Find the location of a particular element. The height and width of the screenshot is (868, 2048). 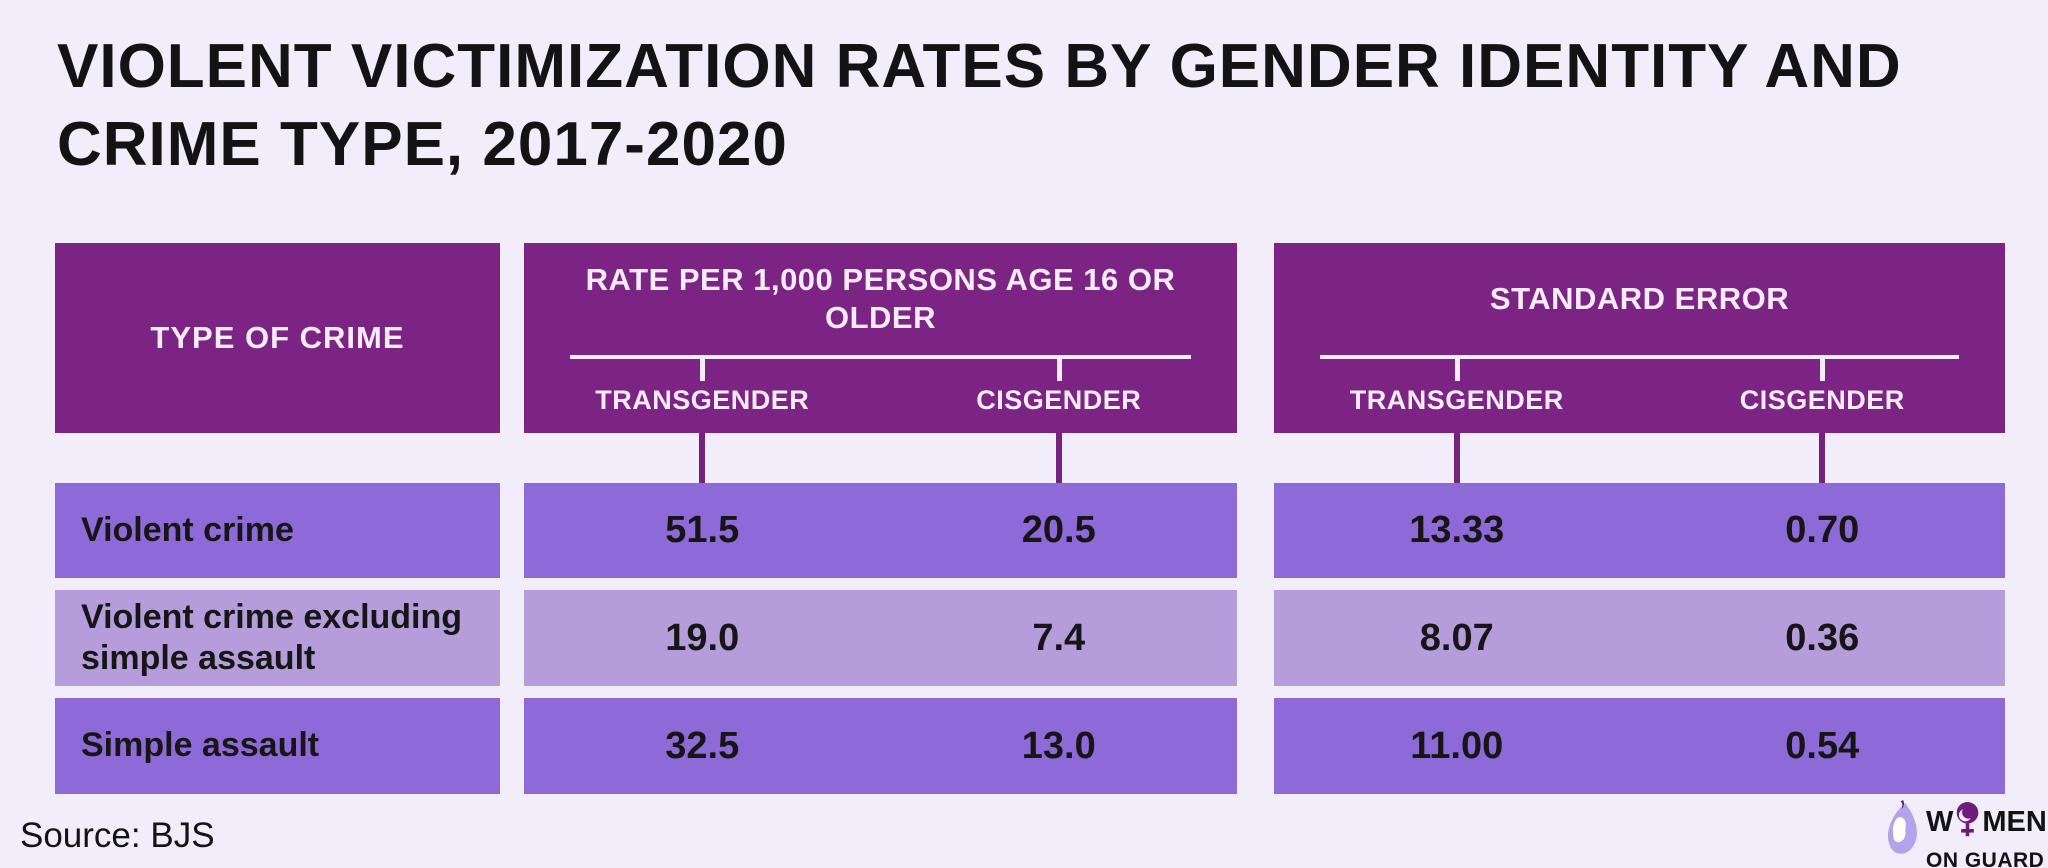

woman-profile-droplet-icon is located at coordinates (1903, 831).